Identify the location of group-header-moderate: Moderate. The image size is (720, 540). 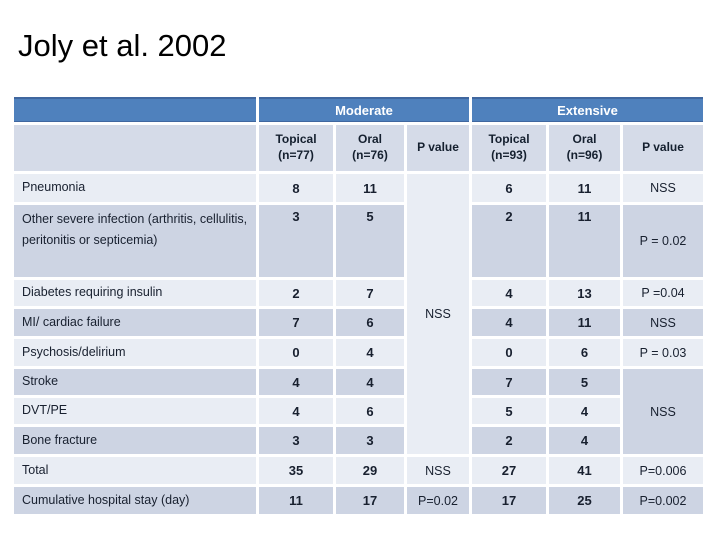
(364, 109).